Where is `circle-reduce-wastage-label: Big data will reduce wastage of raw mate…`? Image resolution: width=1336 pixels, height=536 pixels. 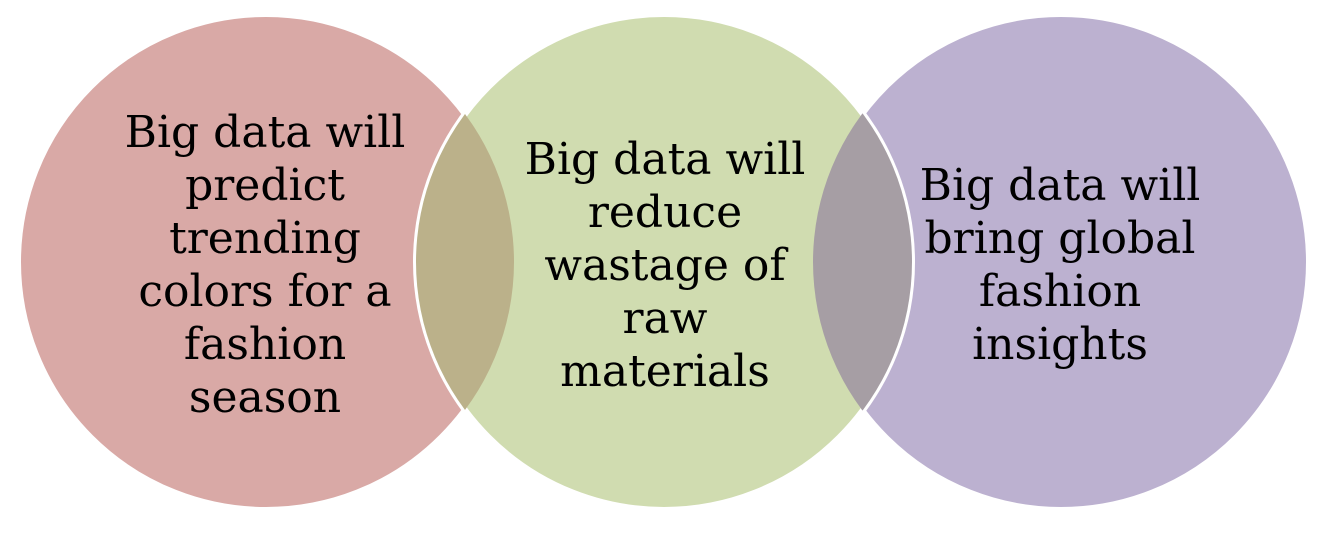 circle-reduce-wastage-label: Big data will reduce wastage of raw mate… is located at coordinates (665, 265).